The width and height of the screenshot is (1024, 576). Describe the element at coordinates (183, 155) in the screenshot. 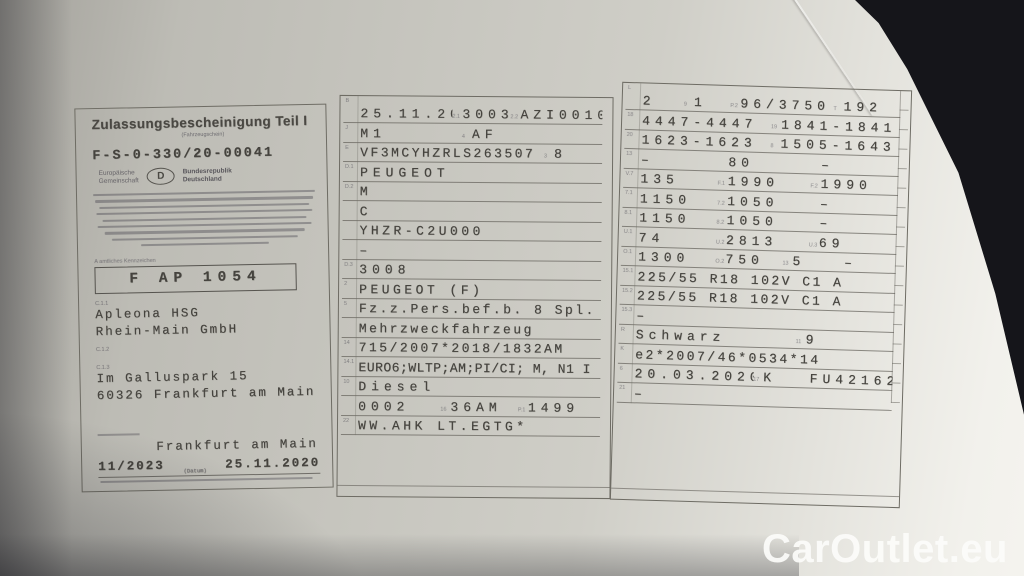

I see `document-number: F-S-0-330/20-00041` at that location.